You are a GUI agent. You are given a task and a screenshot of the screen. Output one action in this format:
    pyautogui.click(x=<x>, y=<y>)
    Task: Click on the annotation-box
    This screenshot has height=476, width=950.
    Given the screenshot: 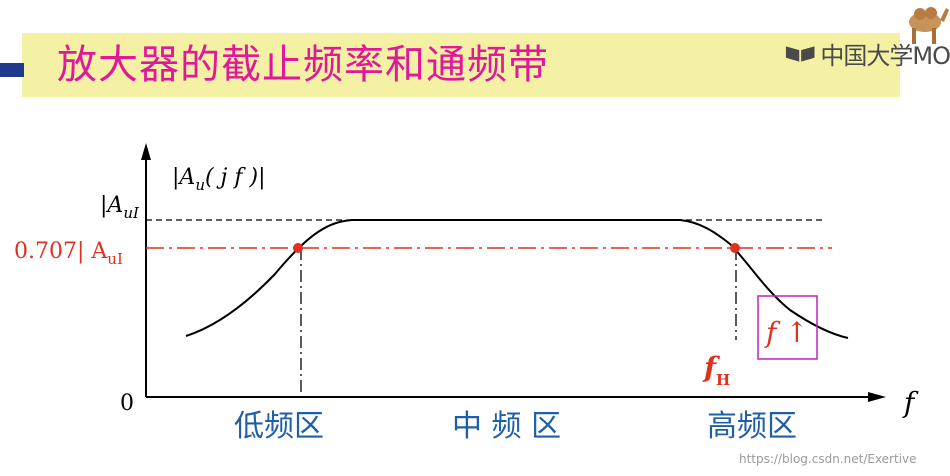 What is the action you would take?
    pyautogui.click(x=787, y=327)
    